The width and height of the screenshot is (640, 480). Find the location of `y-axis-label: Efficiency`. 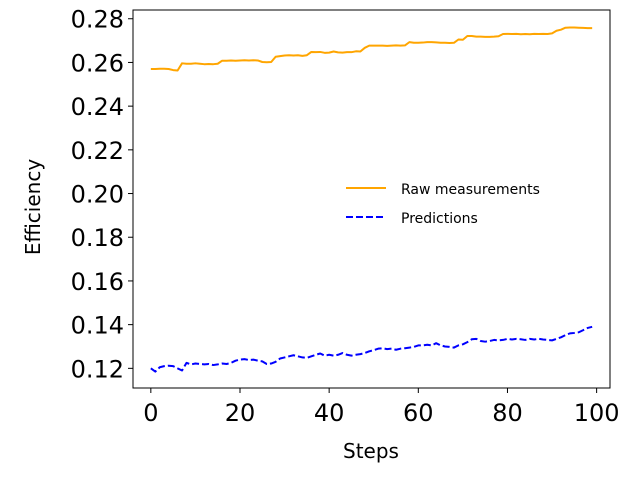

y-axis-label: Efficiency is located at coordinates (33, 207).